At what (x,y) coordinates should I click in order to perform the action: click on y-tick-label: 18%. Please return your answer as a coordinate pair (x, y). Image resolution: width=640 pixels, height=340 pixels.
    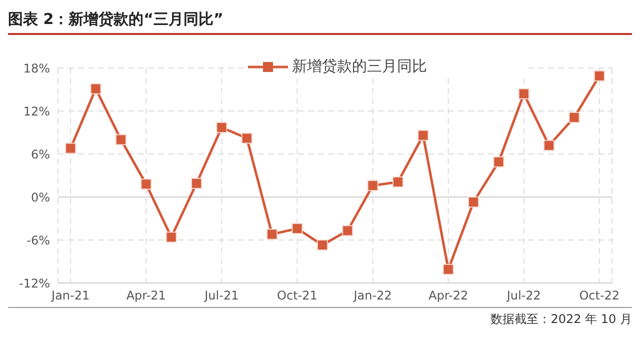
    Looking at the image, I should click on (36, 68).